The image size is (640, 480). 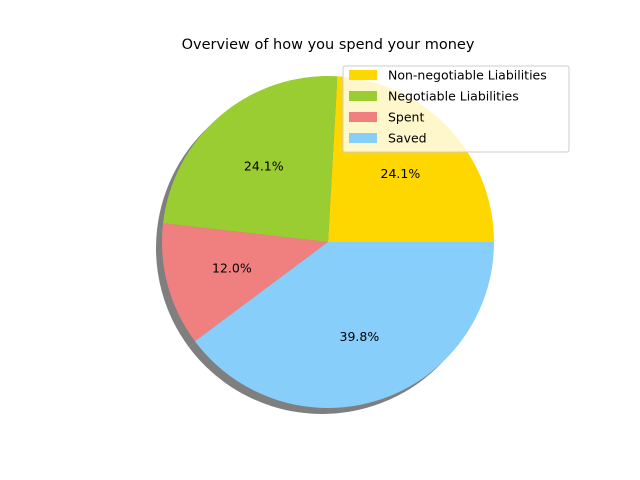 I want to click on legend-label-negotiable-liabilities: Negotiable Liabilities, so click(x=453, y=96).